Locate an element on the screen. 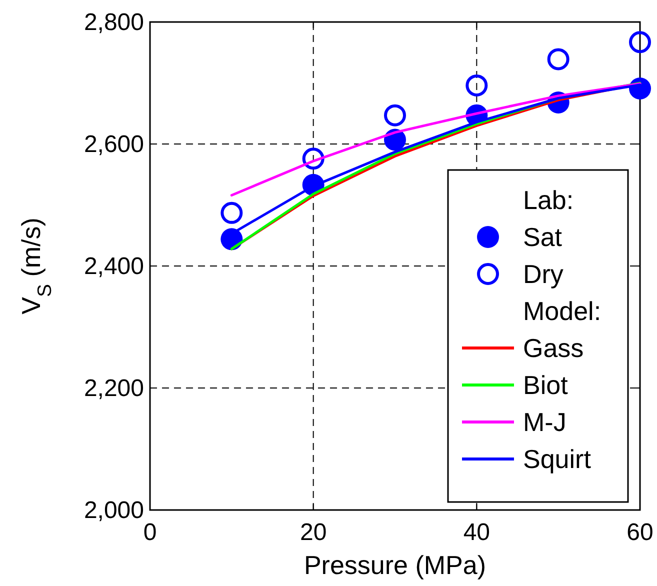 The width and height of the screenshot is (657, 586). y-tick-label: 2,600 is located at coordinates (114, 144).